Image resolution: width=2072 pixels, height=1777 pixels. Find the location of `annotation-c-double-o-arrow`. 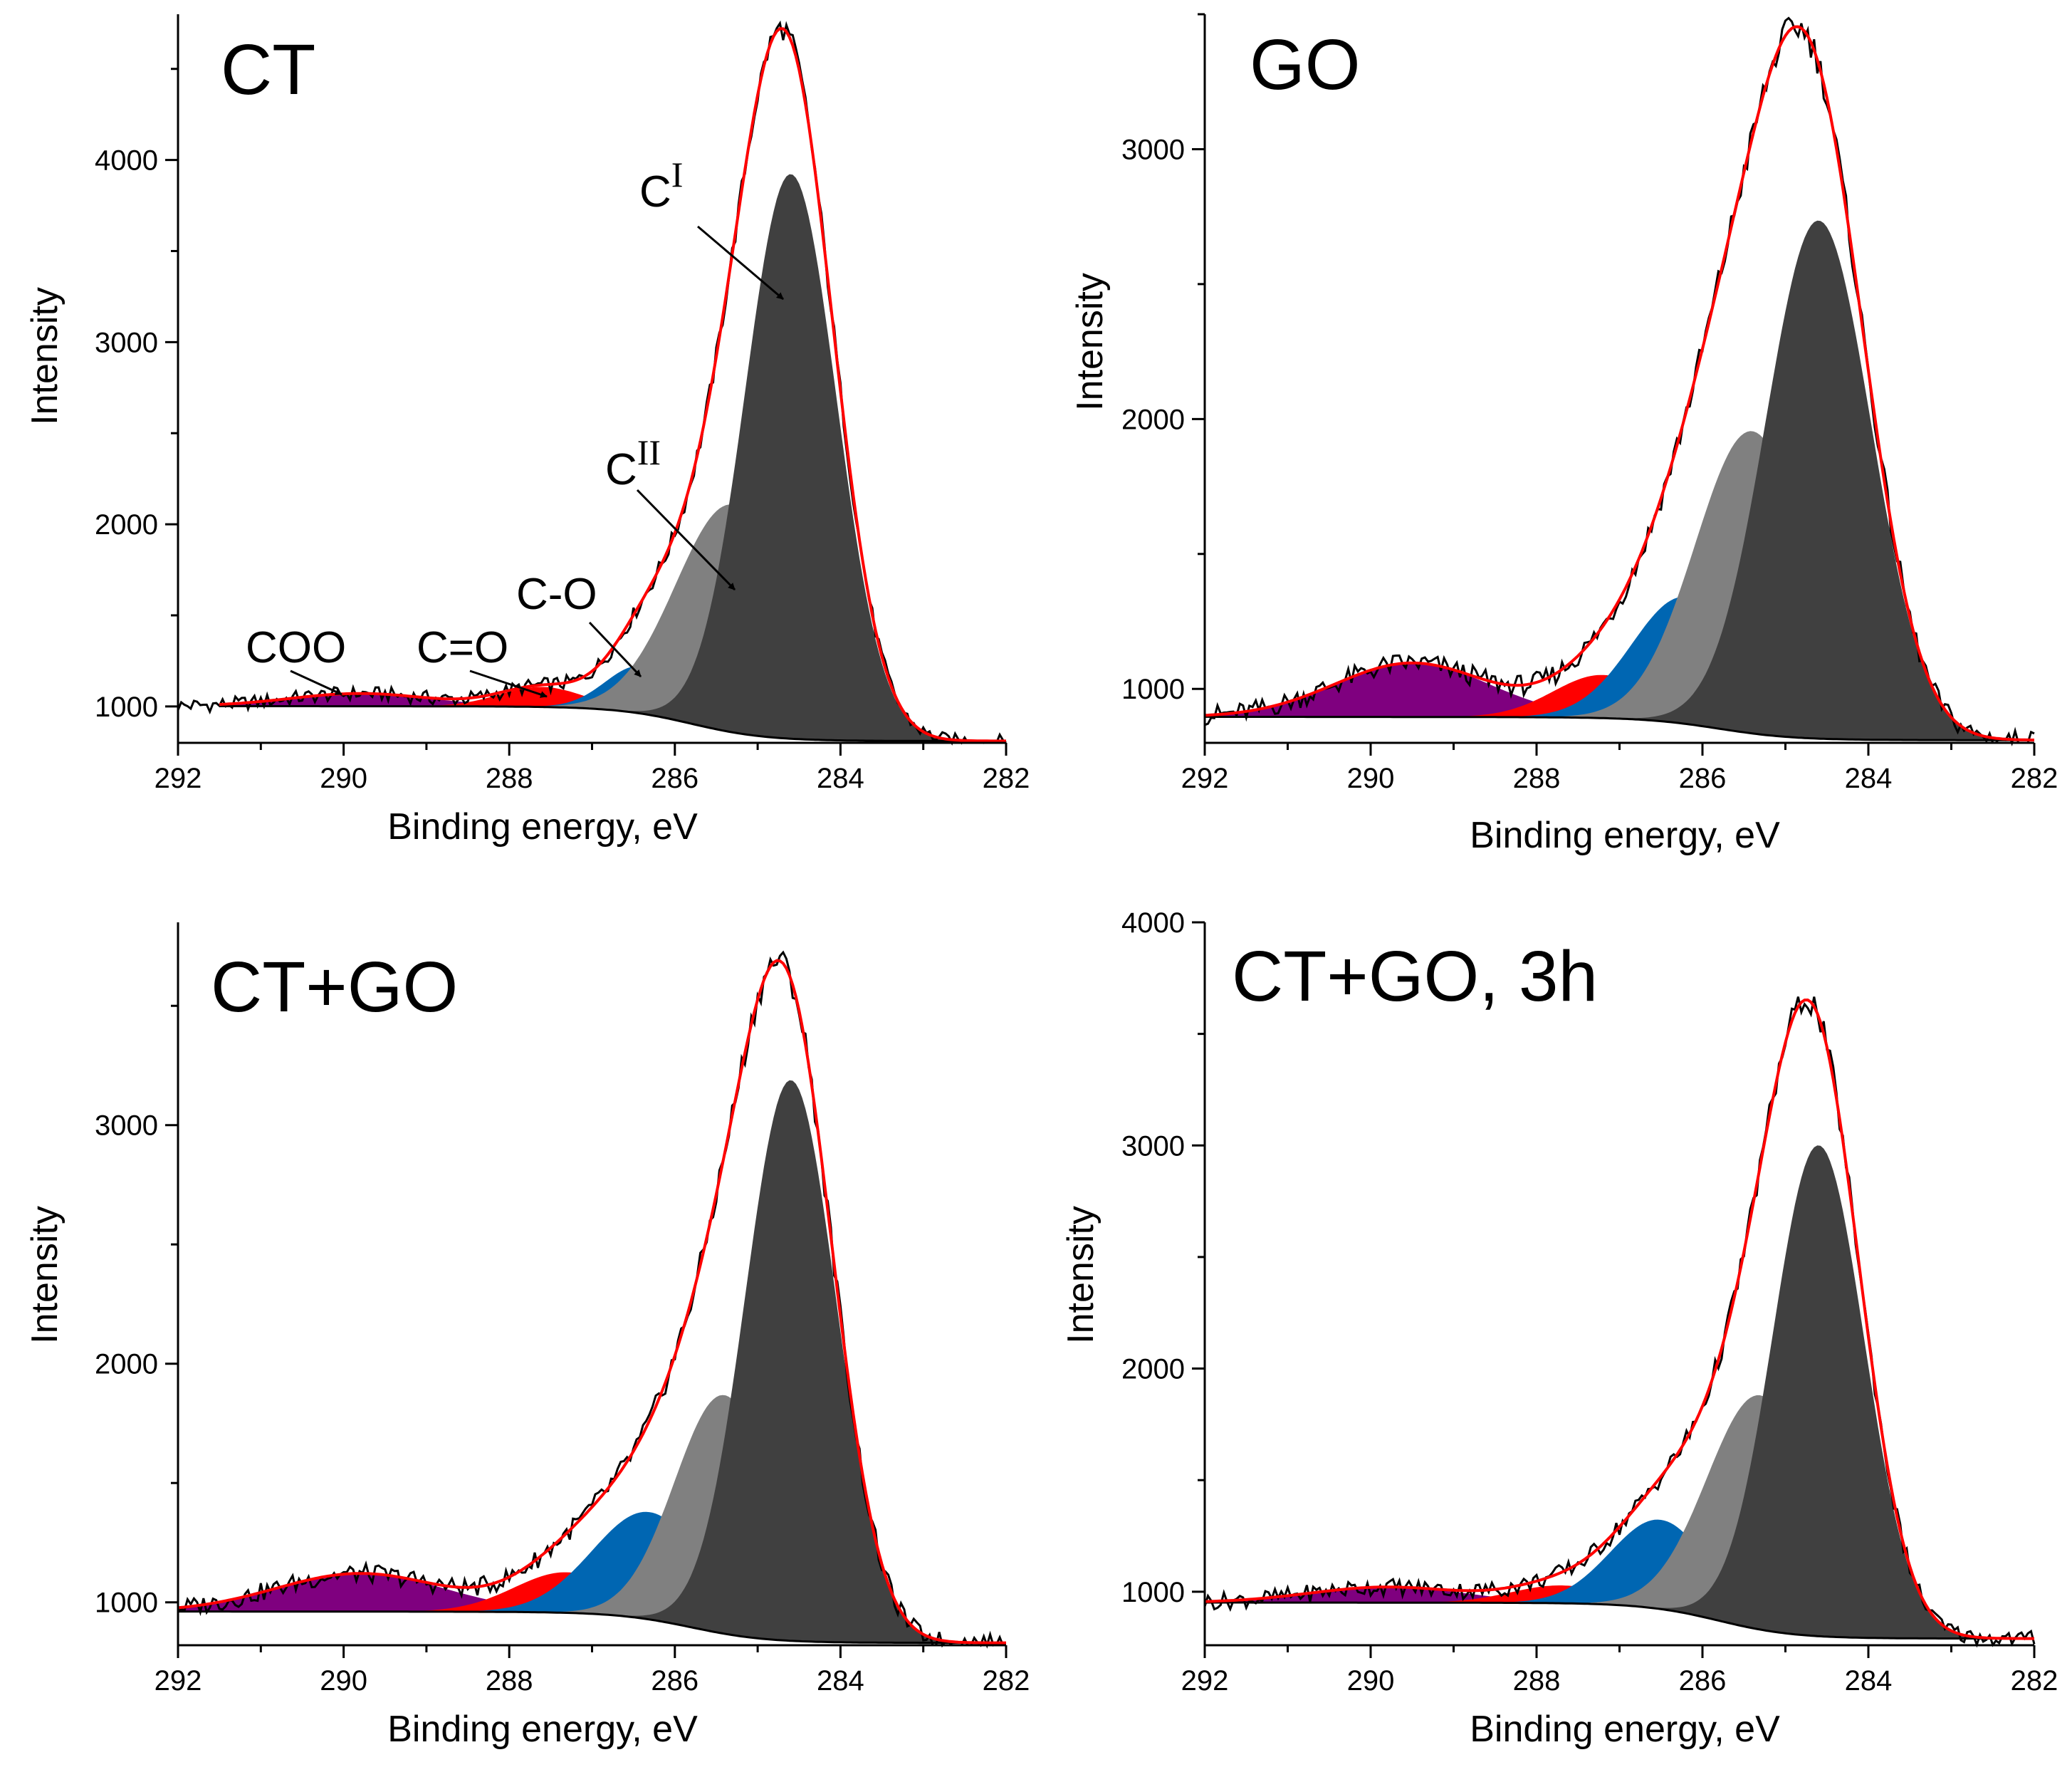

annotation-c-double-o-arrow is located at coordinates (508, 683).